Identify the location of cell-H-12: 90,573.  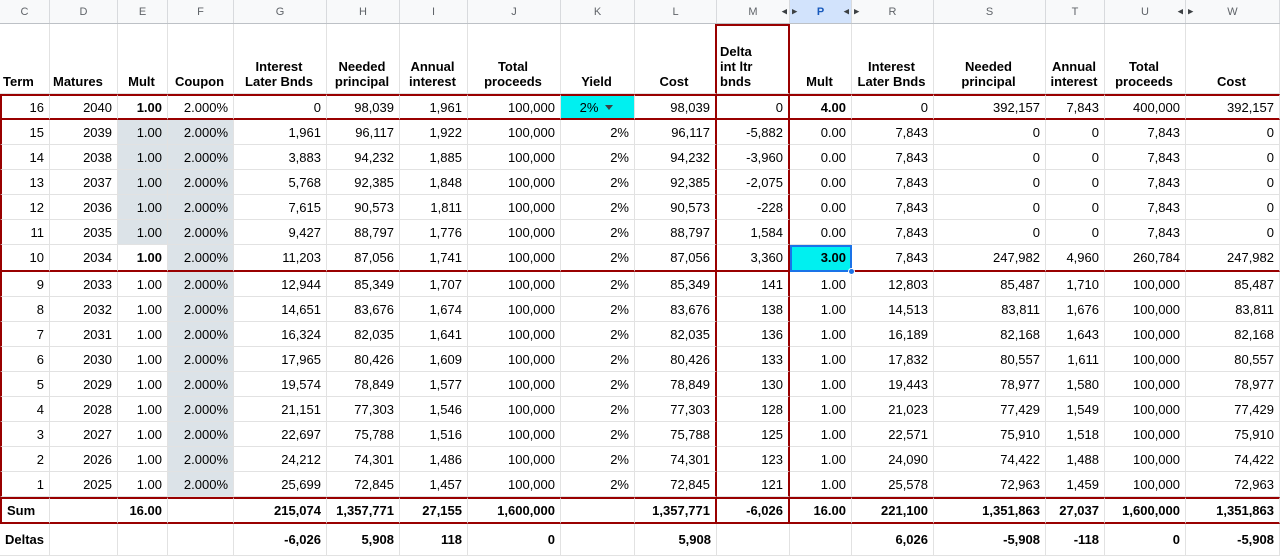
(363, 207).